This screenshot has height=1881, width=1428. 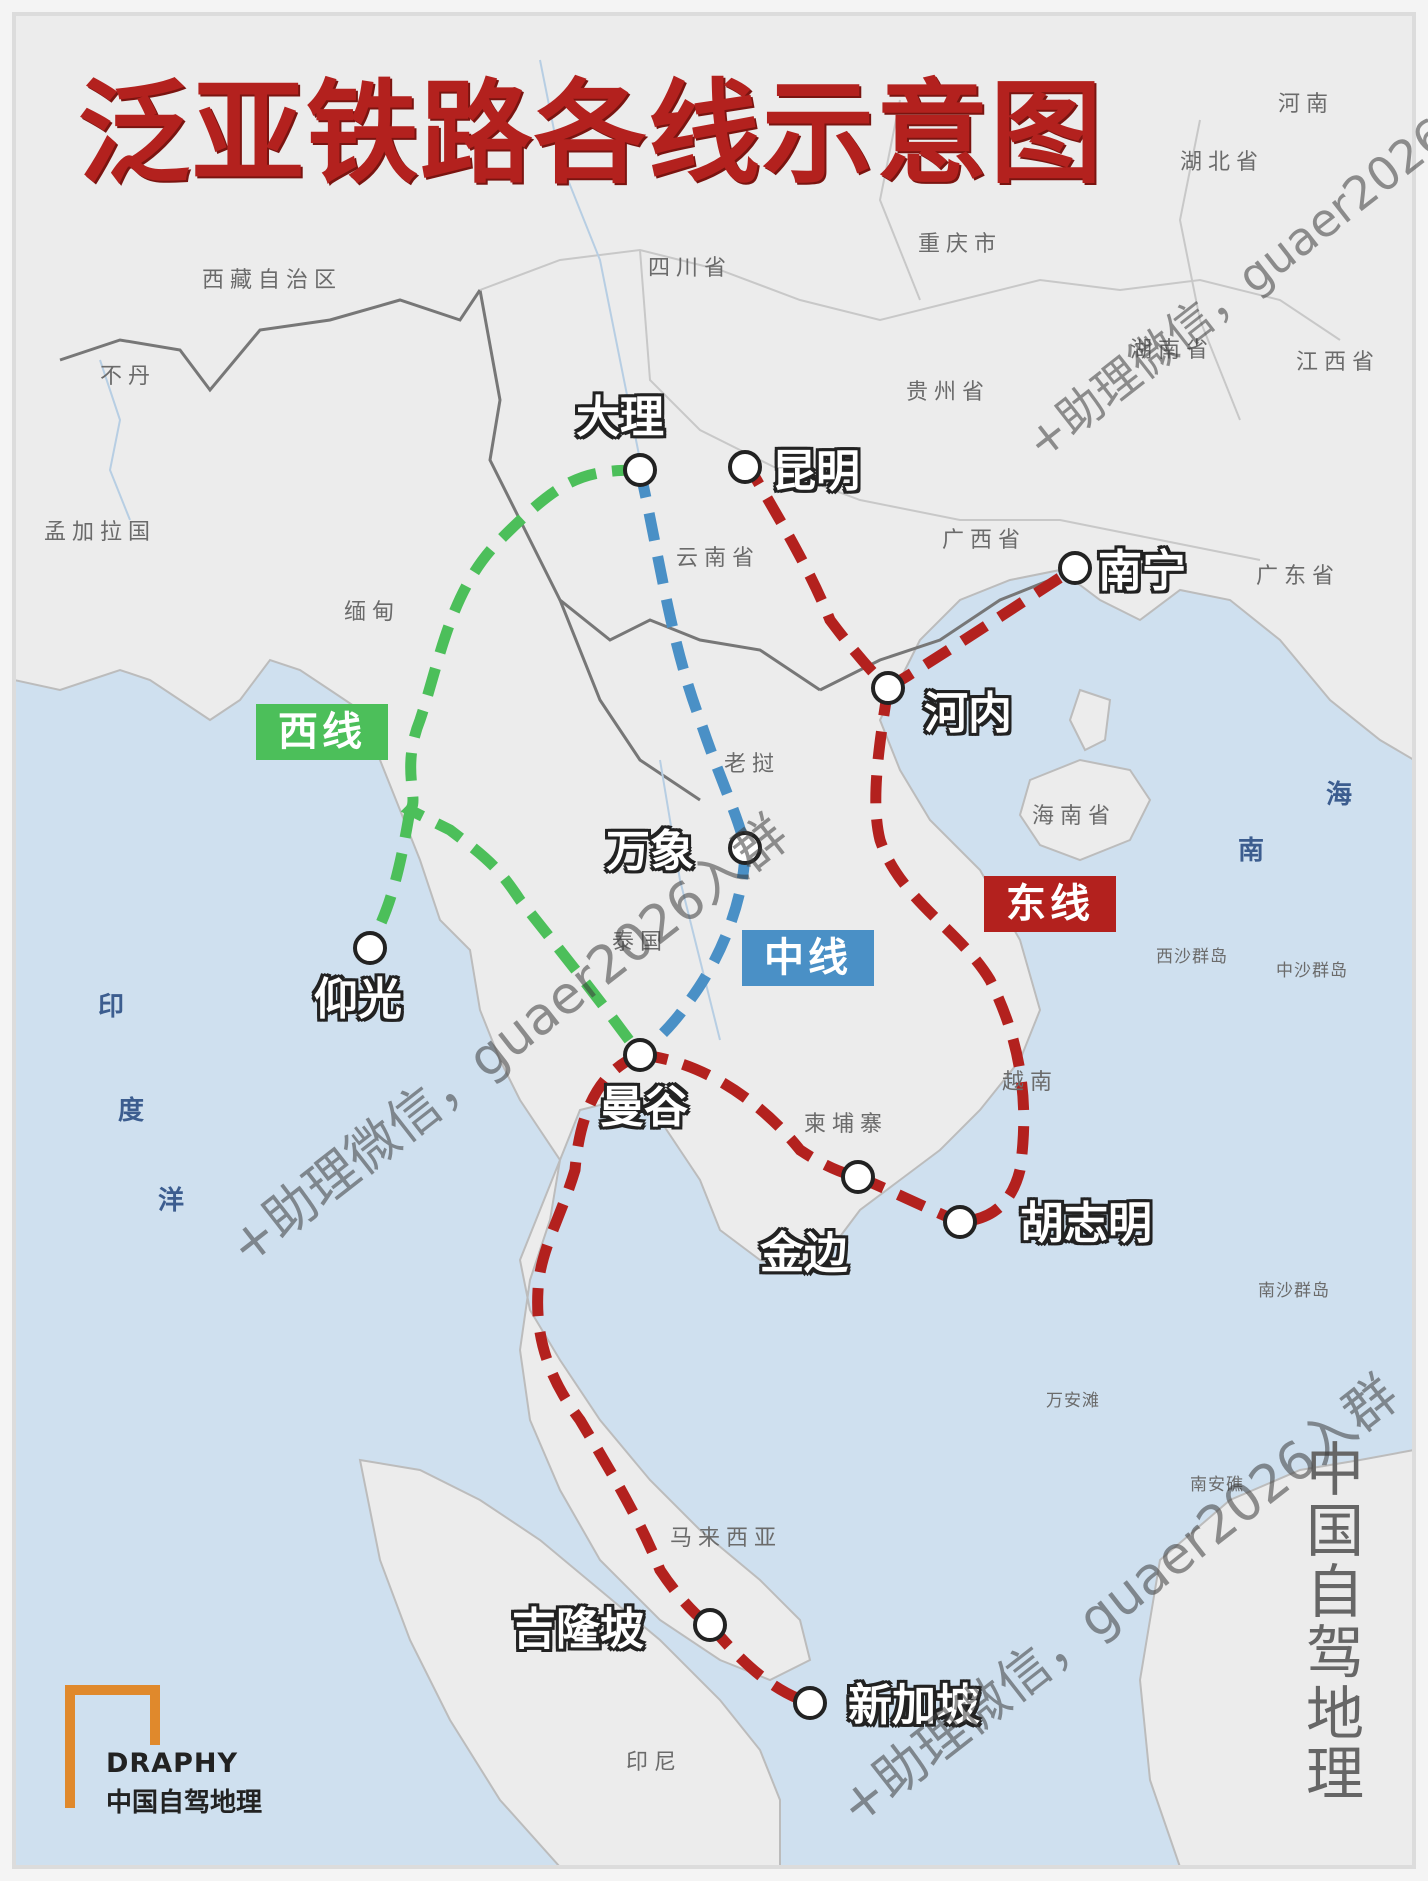 I want to click on label-kunming: 昆明, so click(x=816, y=471).